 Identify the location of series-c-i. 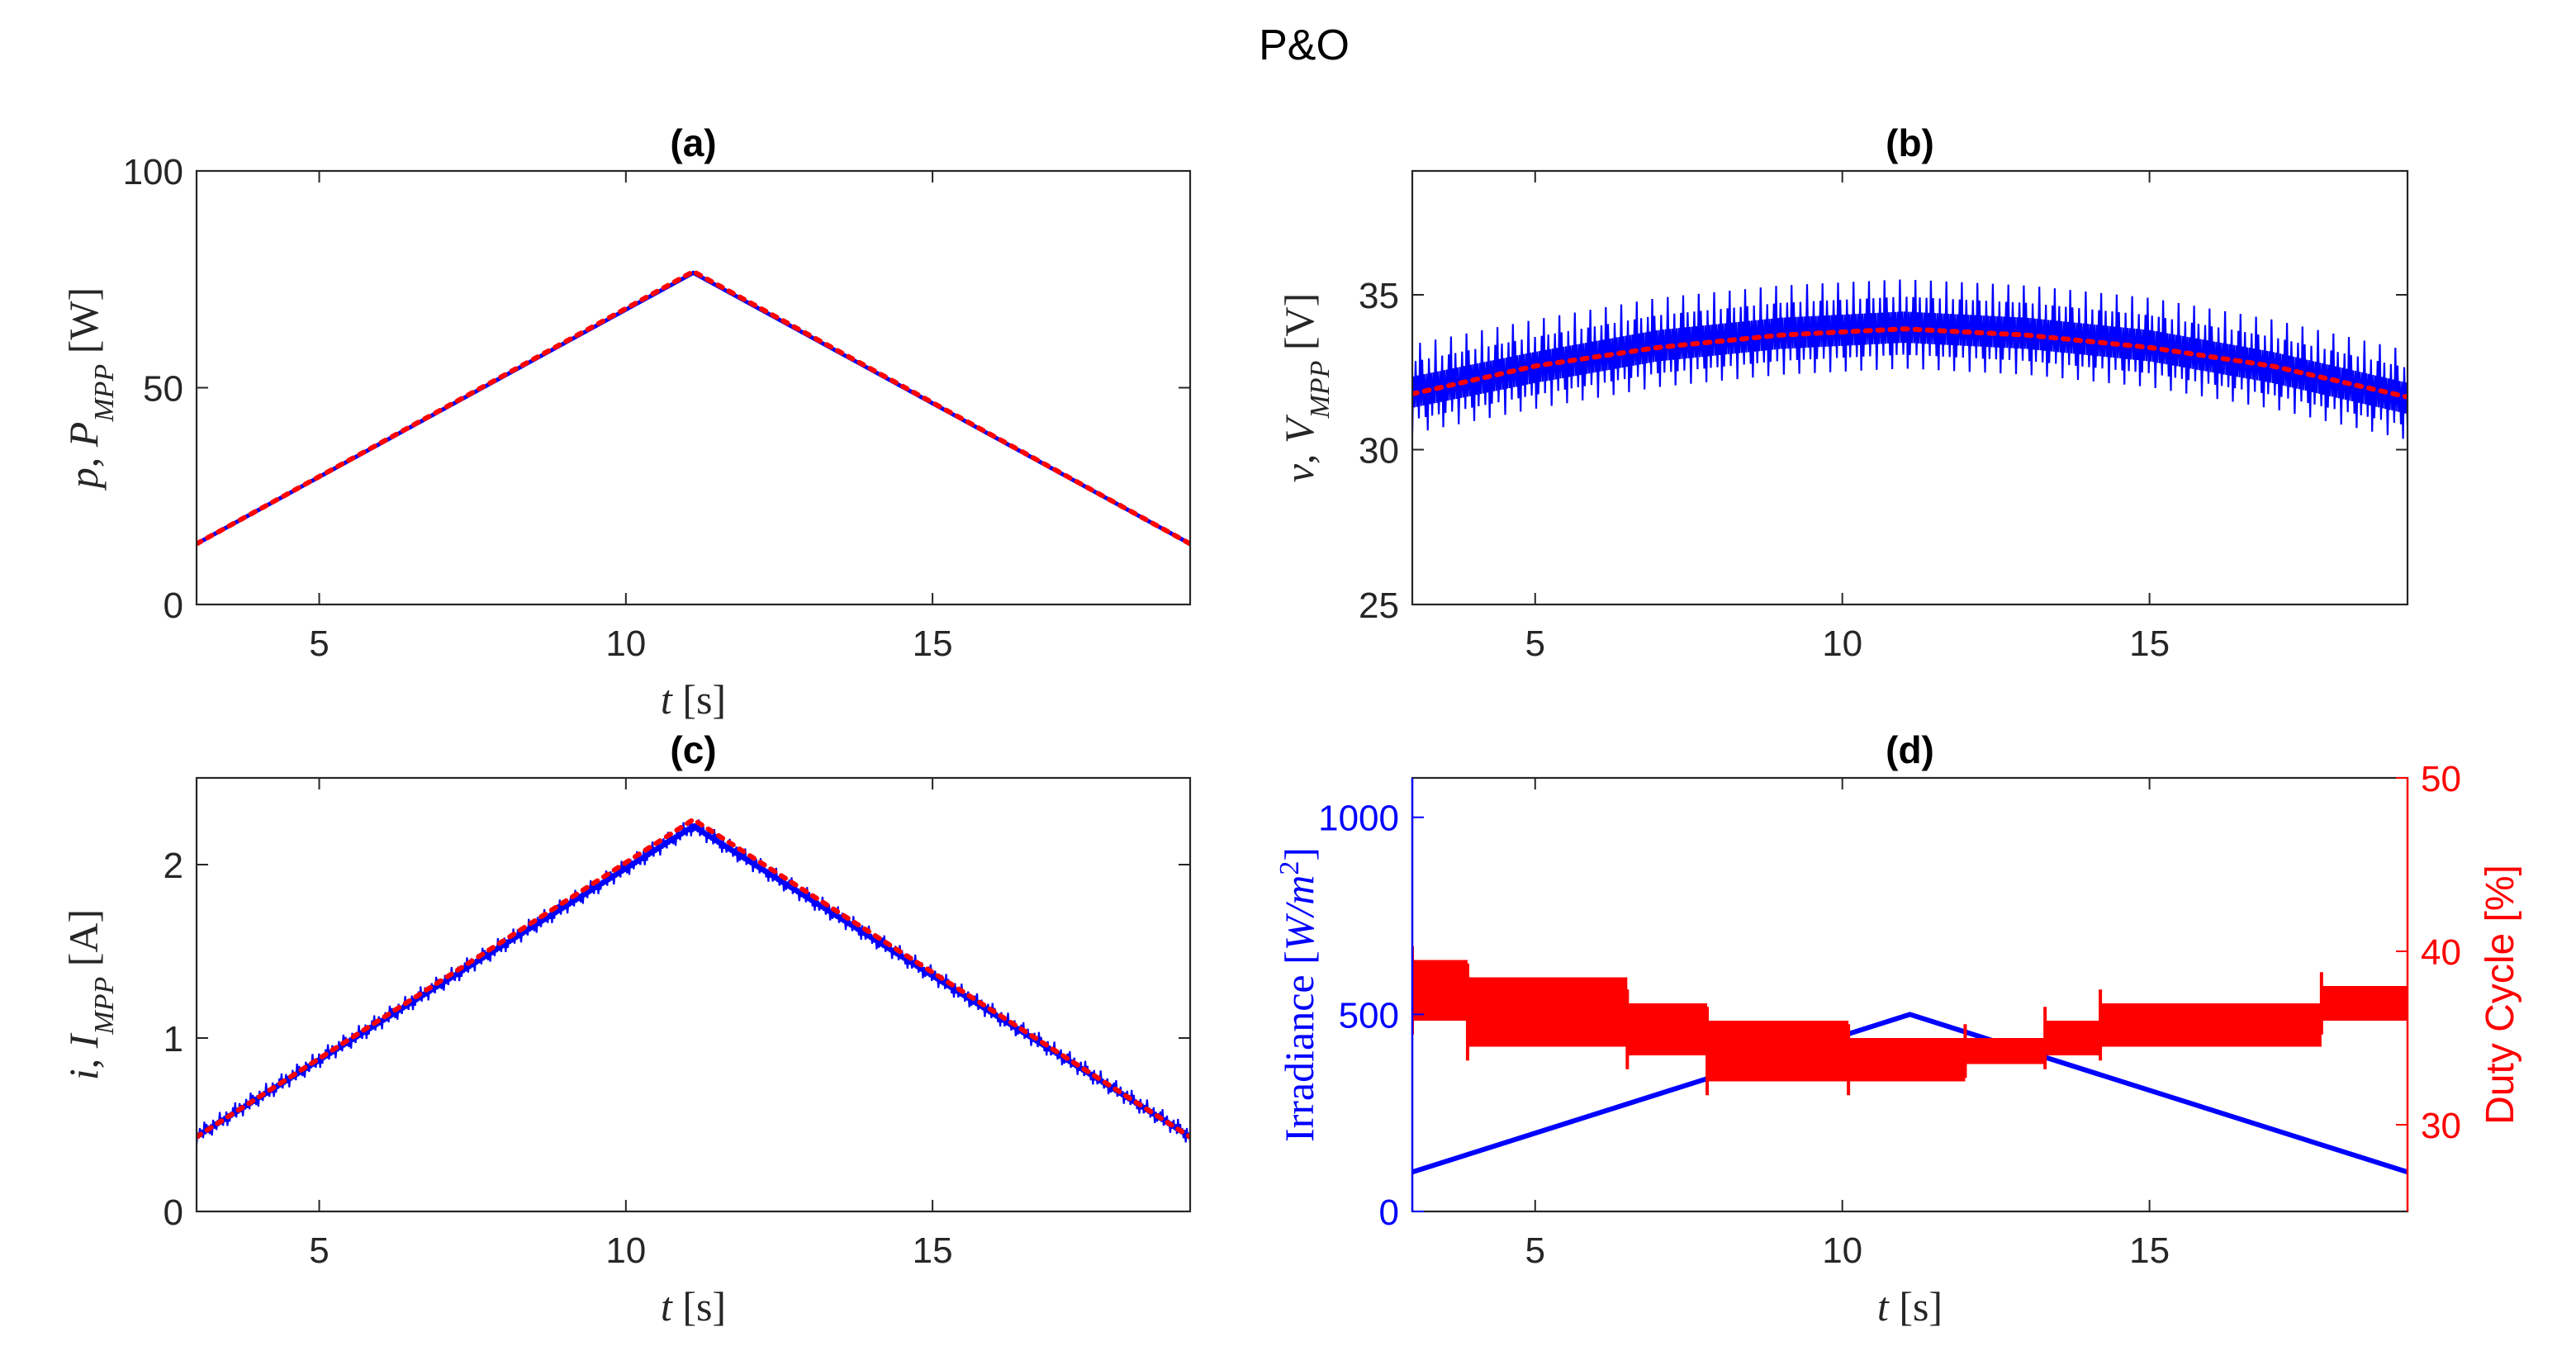
(693, 982).